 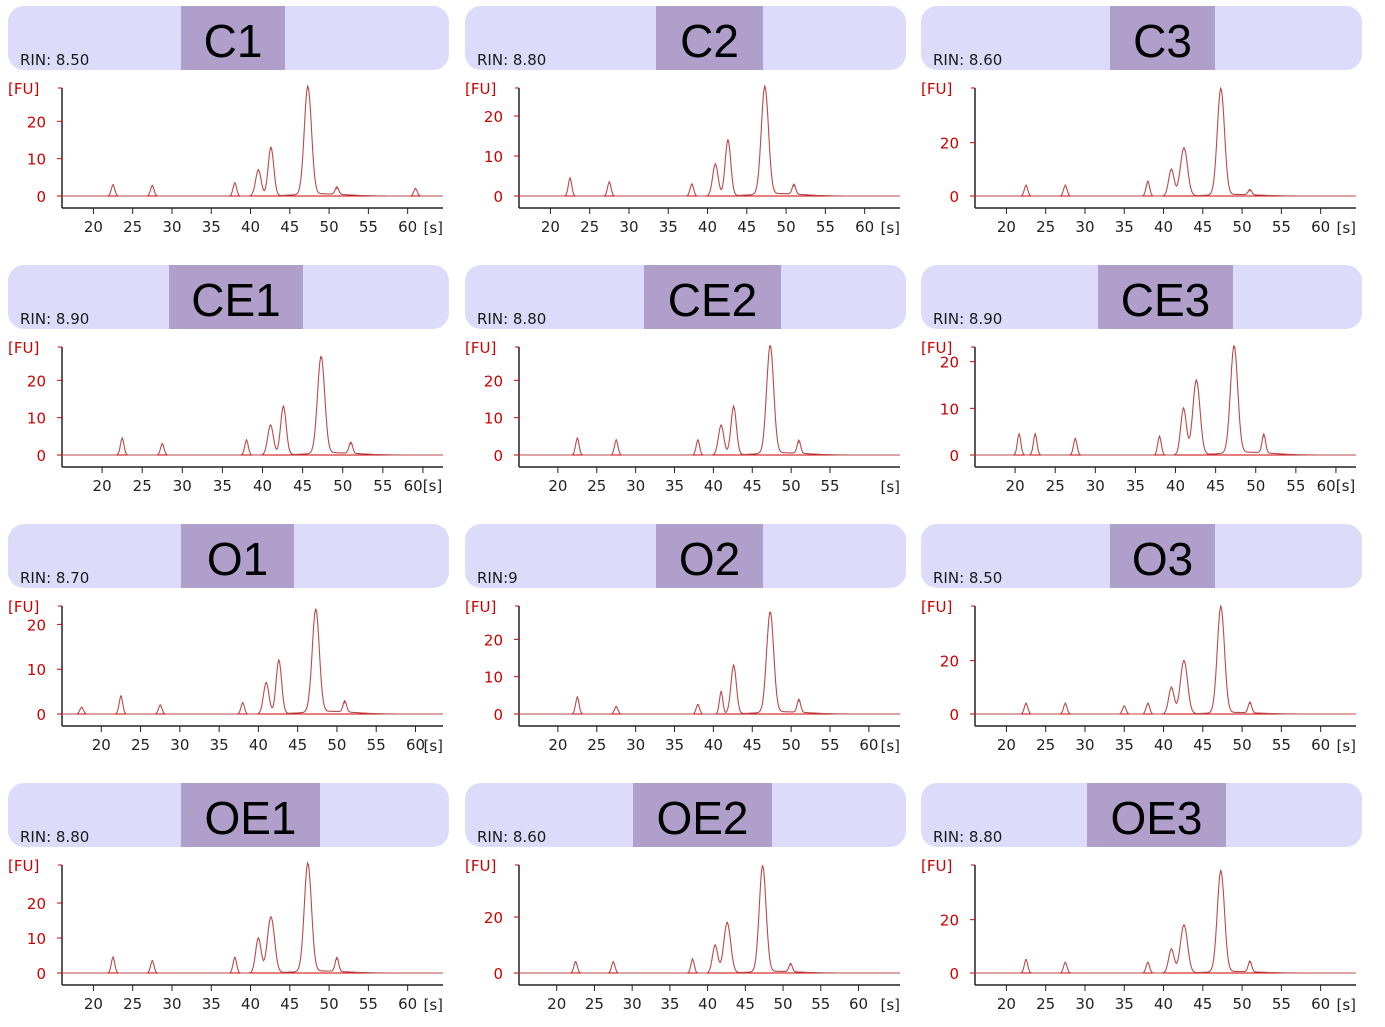 I want to click on sample-label: OE3, so click(x=1156, y=815).